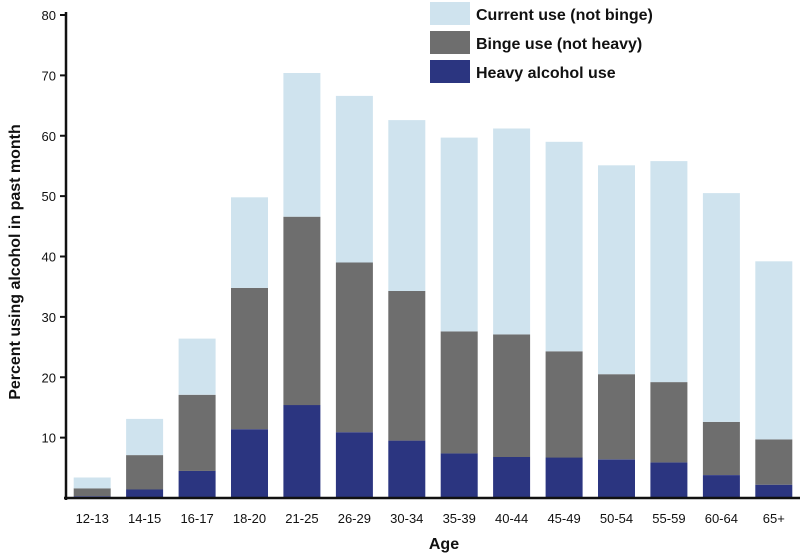  I want to click on bar-segment-heavy-alcohol-use-65+, so click(774, 491).